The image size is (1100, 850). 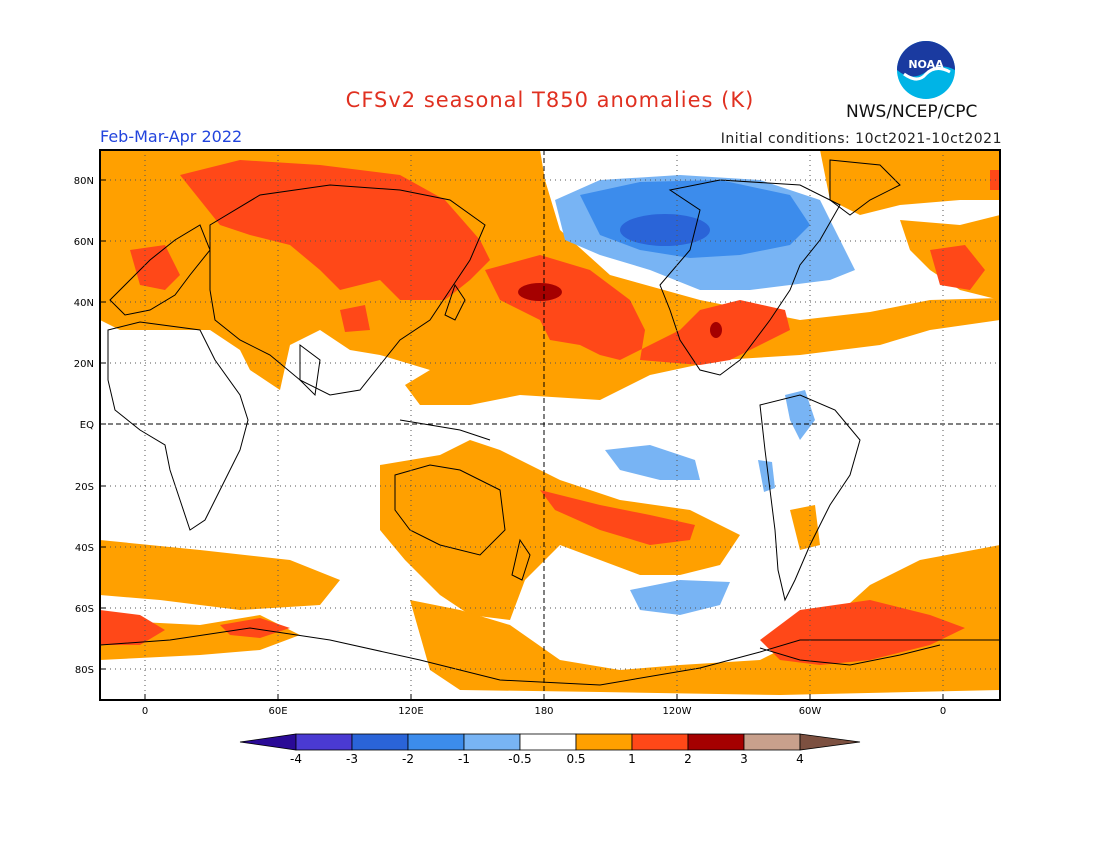 What do you see at coordinates (84, 487) in the screenshot?
I see `lat-label: 20S` at bounding box center [84, 487].